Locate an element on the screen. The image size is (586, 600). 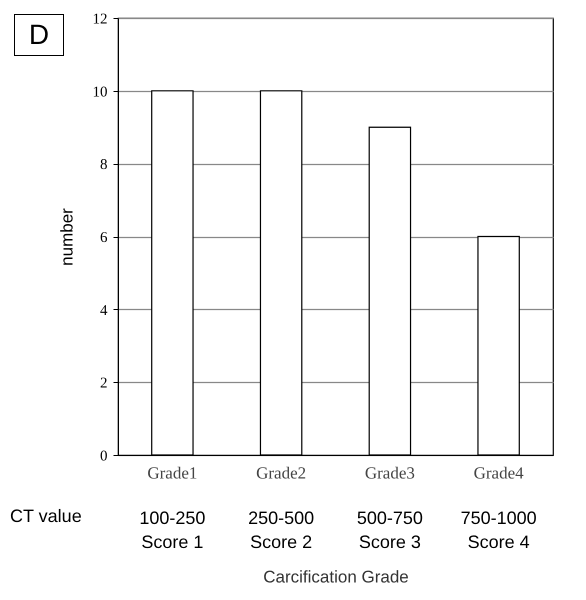
text: Score 1 is located at coordinates (172, 542).